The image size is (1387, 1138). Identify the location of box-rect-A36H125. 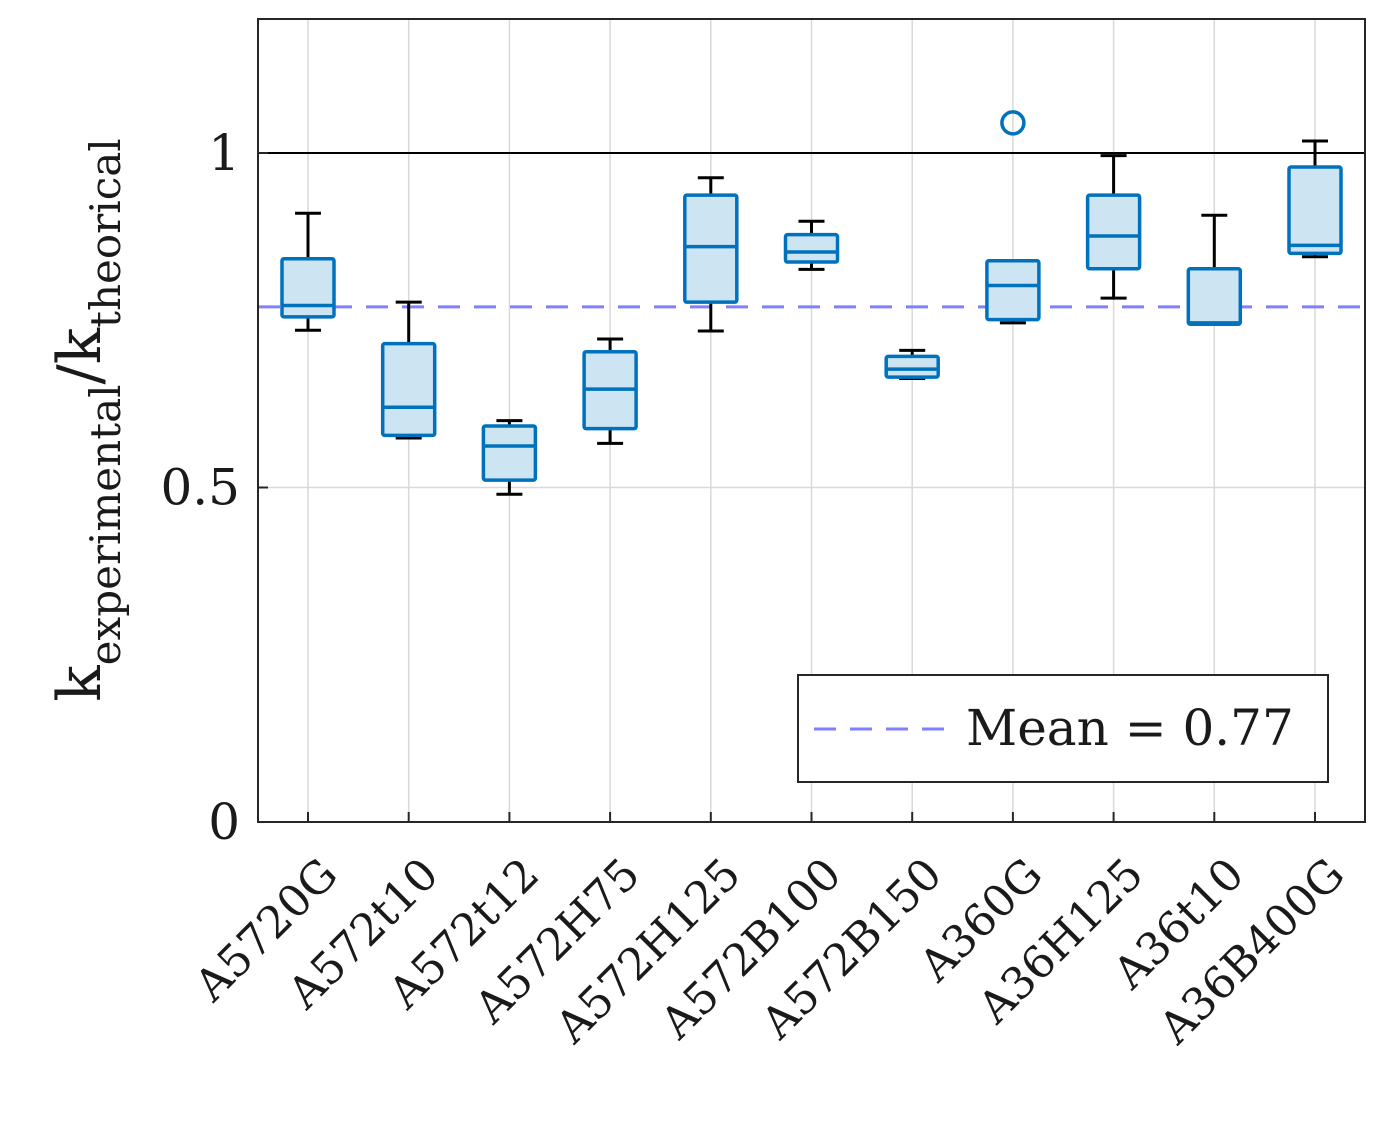
(1113, 232).